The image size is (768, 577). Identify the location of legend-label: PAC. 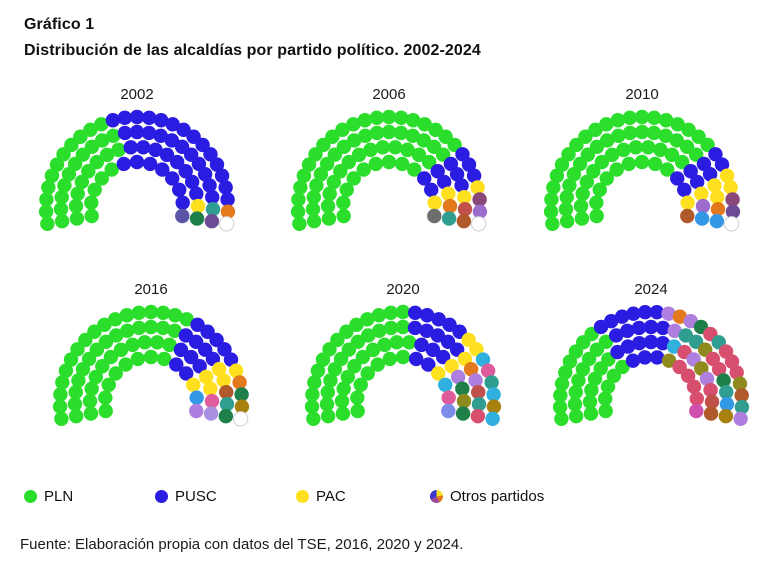
(331, 496).